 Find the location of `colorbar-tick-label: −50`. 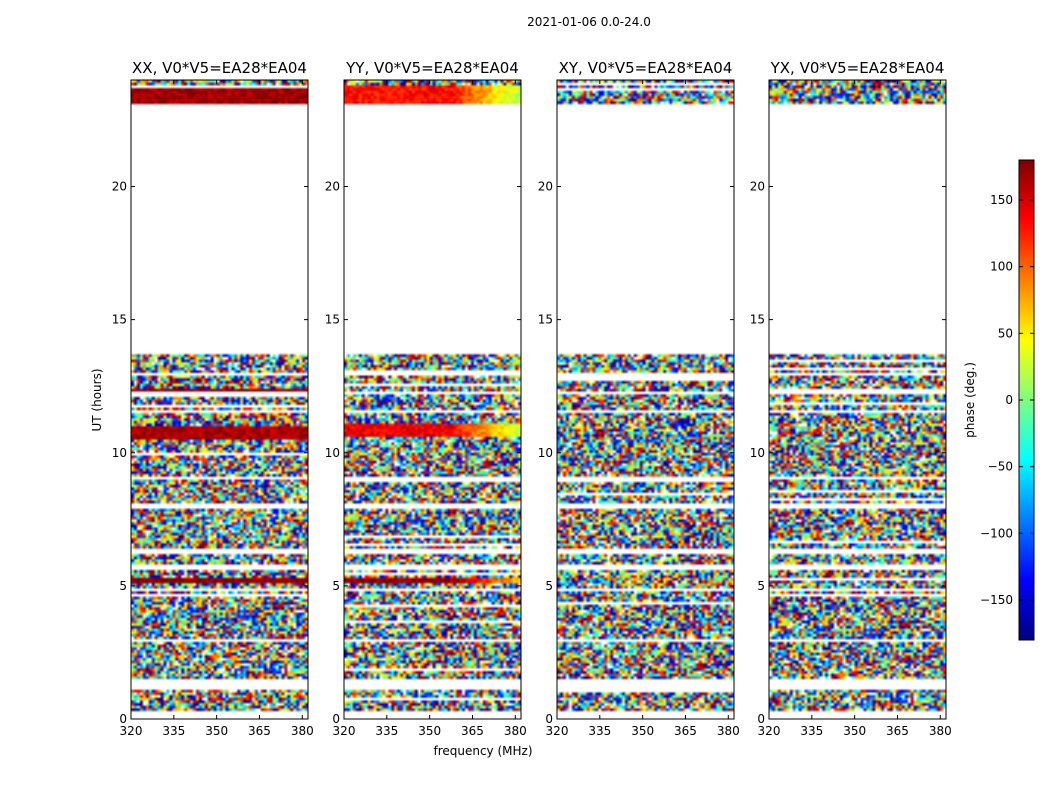

colorbar-tick-label: −50 is located at coordinates (1000, 467).